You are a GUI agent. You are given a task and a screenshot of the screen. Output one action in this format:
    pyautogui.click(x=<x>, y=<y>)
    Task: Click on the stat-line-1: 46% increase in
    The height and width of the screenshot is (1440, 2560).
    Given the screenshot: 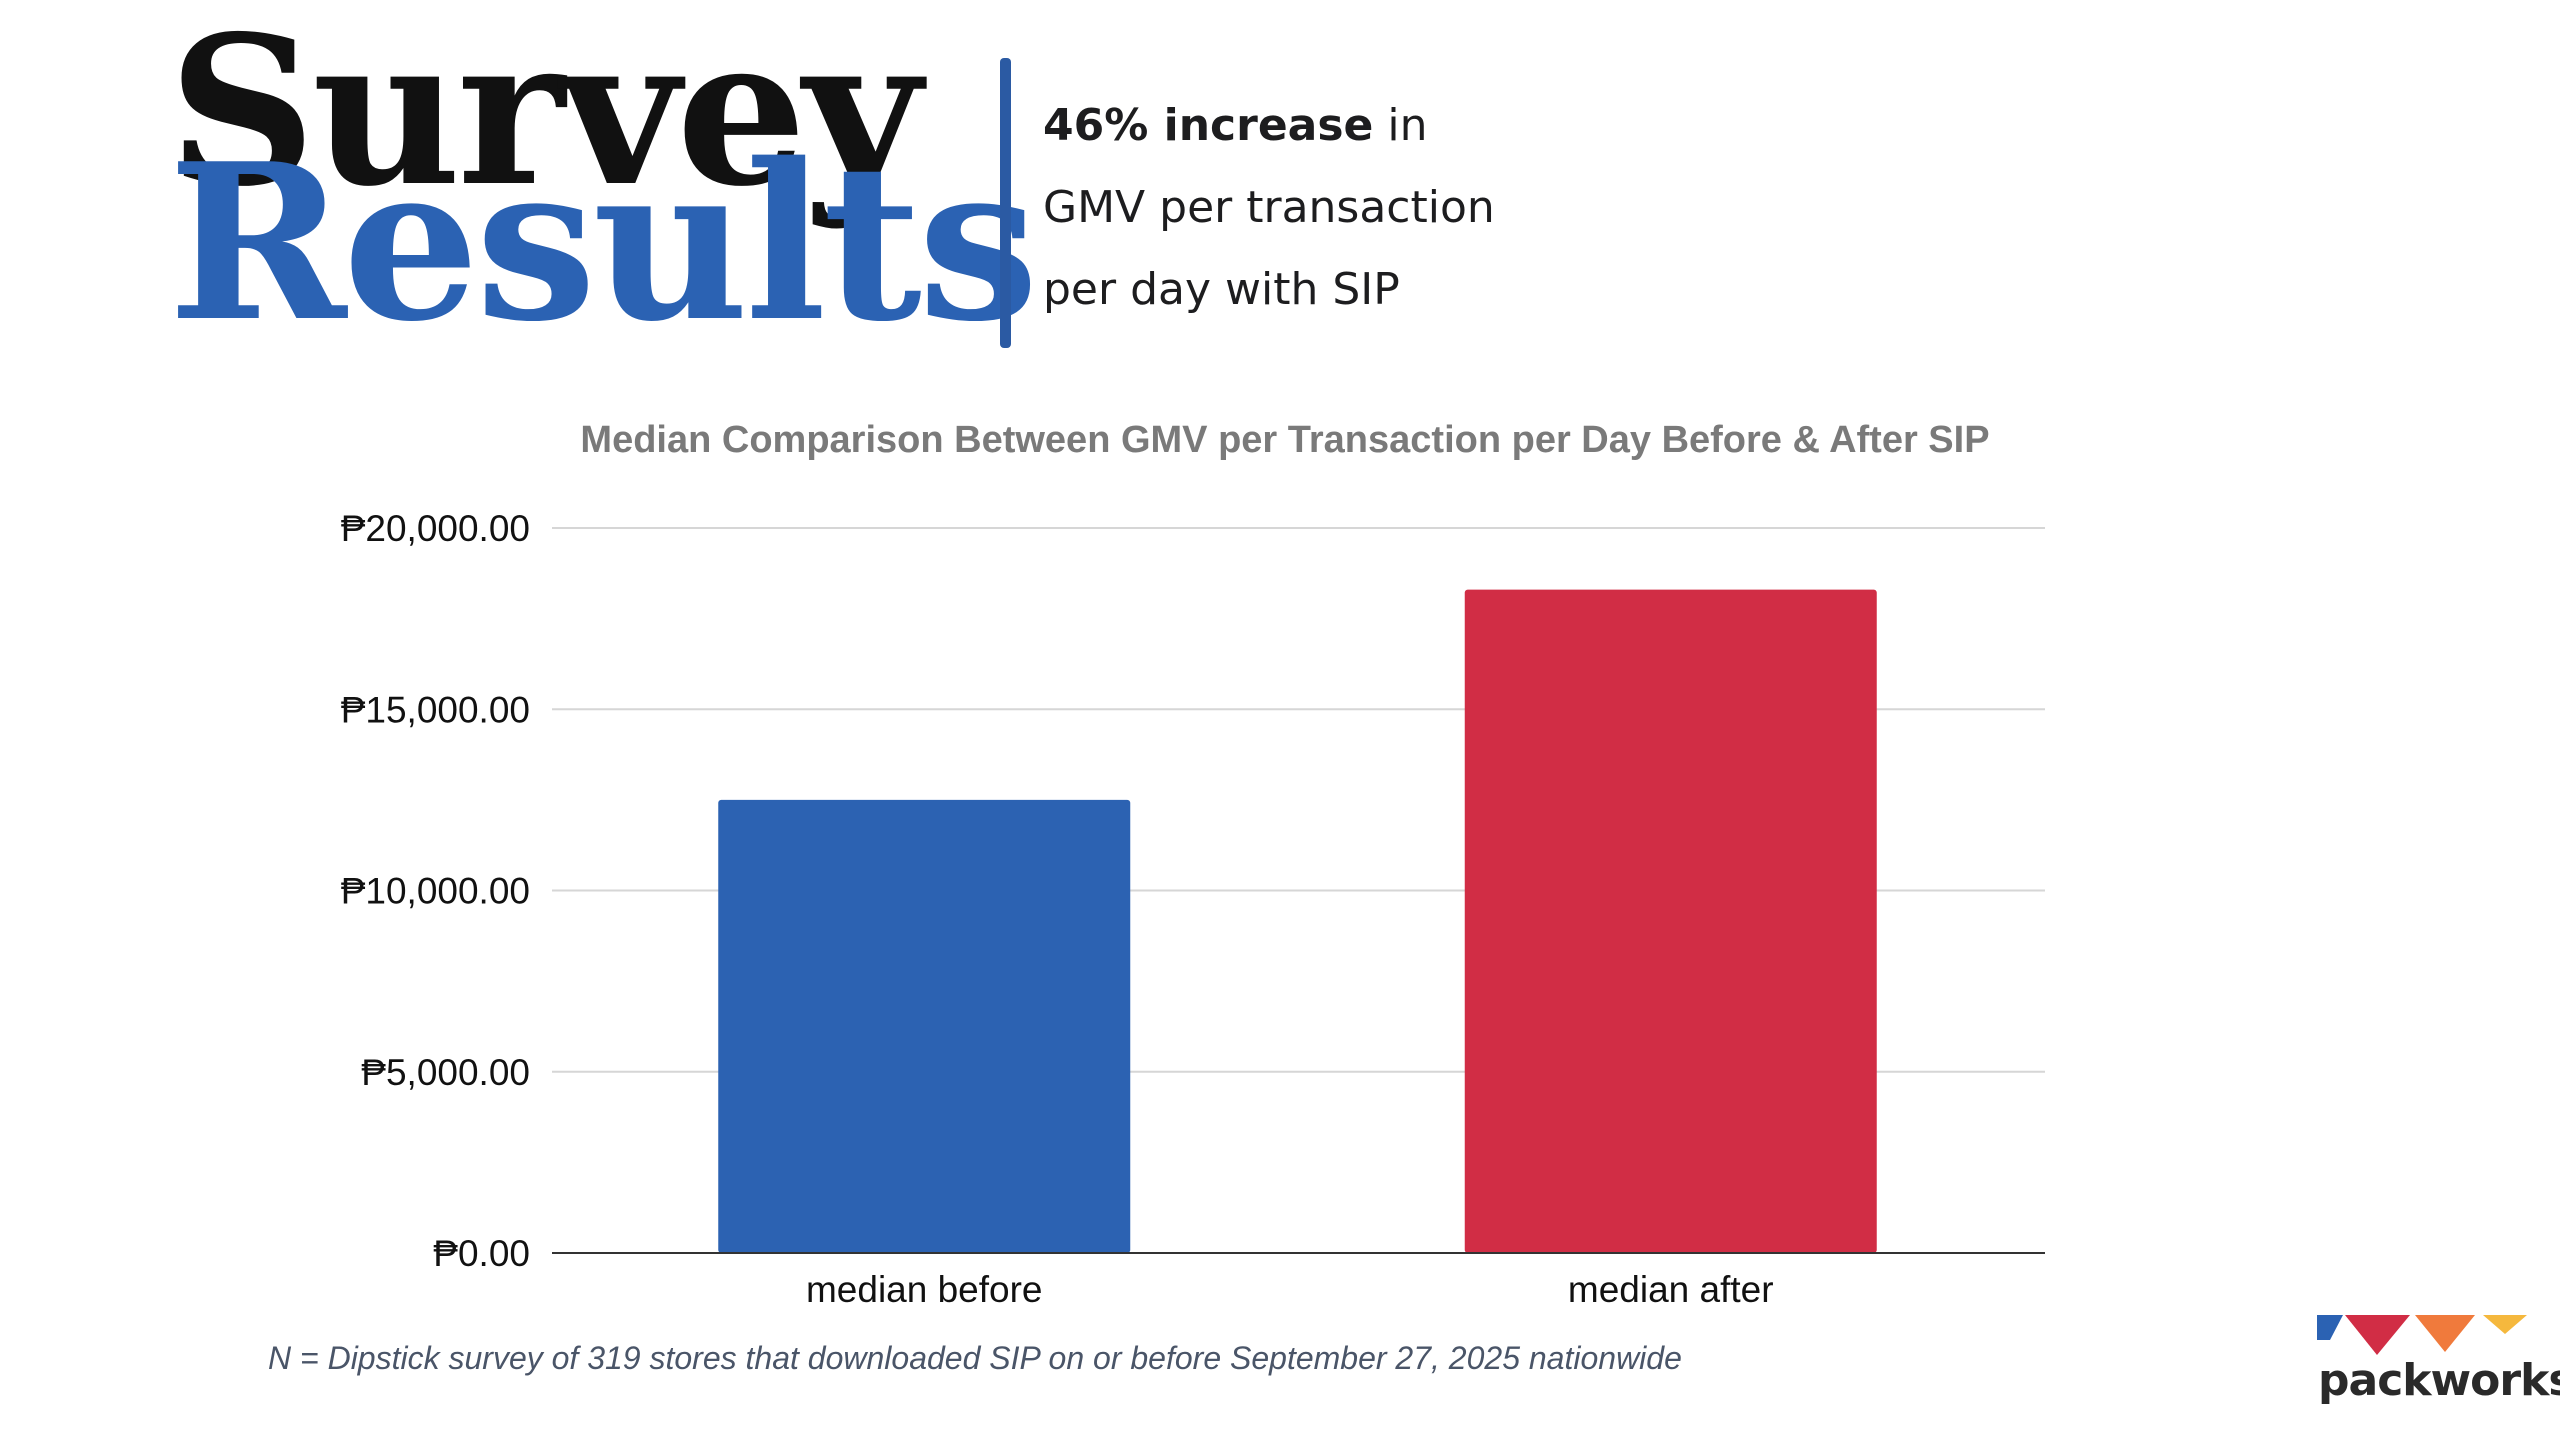 What is the action you would take?
    pyautogui.click(x=1235, y=125)
    